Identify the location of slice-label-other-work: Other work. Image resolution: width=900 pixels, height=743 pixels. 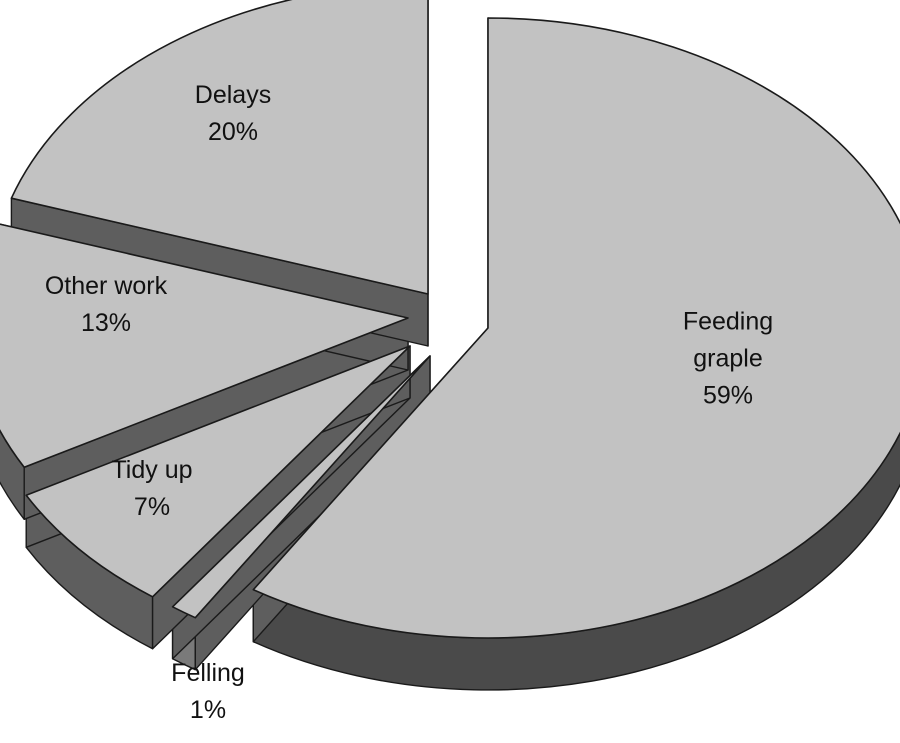
(106, 286).